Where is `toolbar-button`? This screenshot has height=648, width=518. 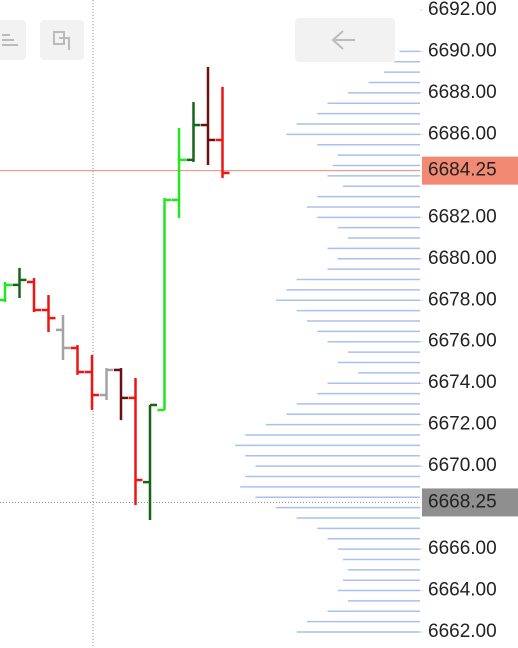
toolbar-button is located at coordinates (62, 40).